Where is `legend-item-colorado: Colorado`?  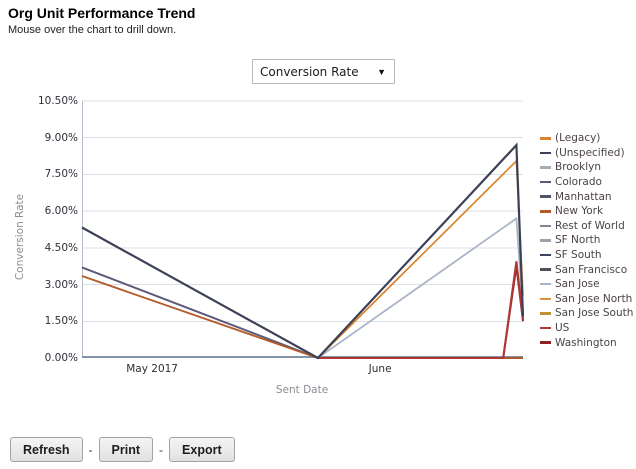
legend-item-colorado: Colorado is located at coordinates (586, 182).